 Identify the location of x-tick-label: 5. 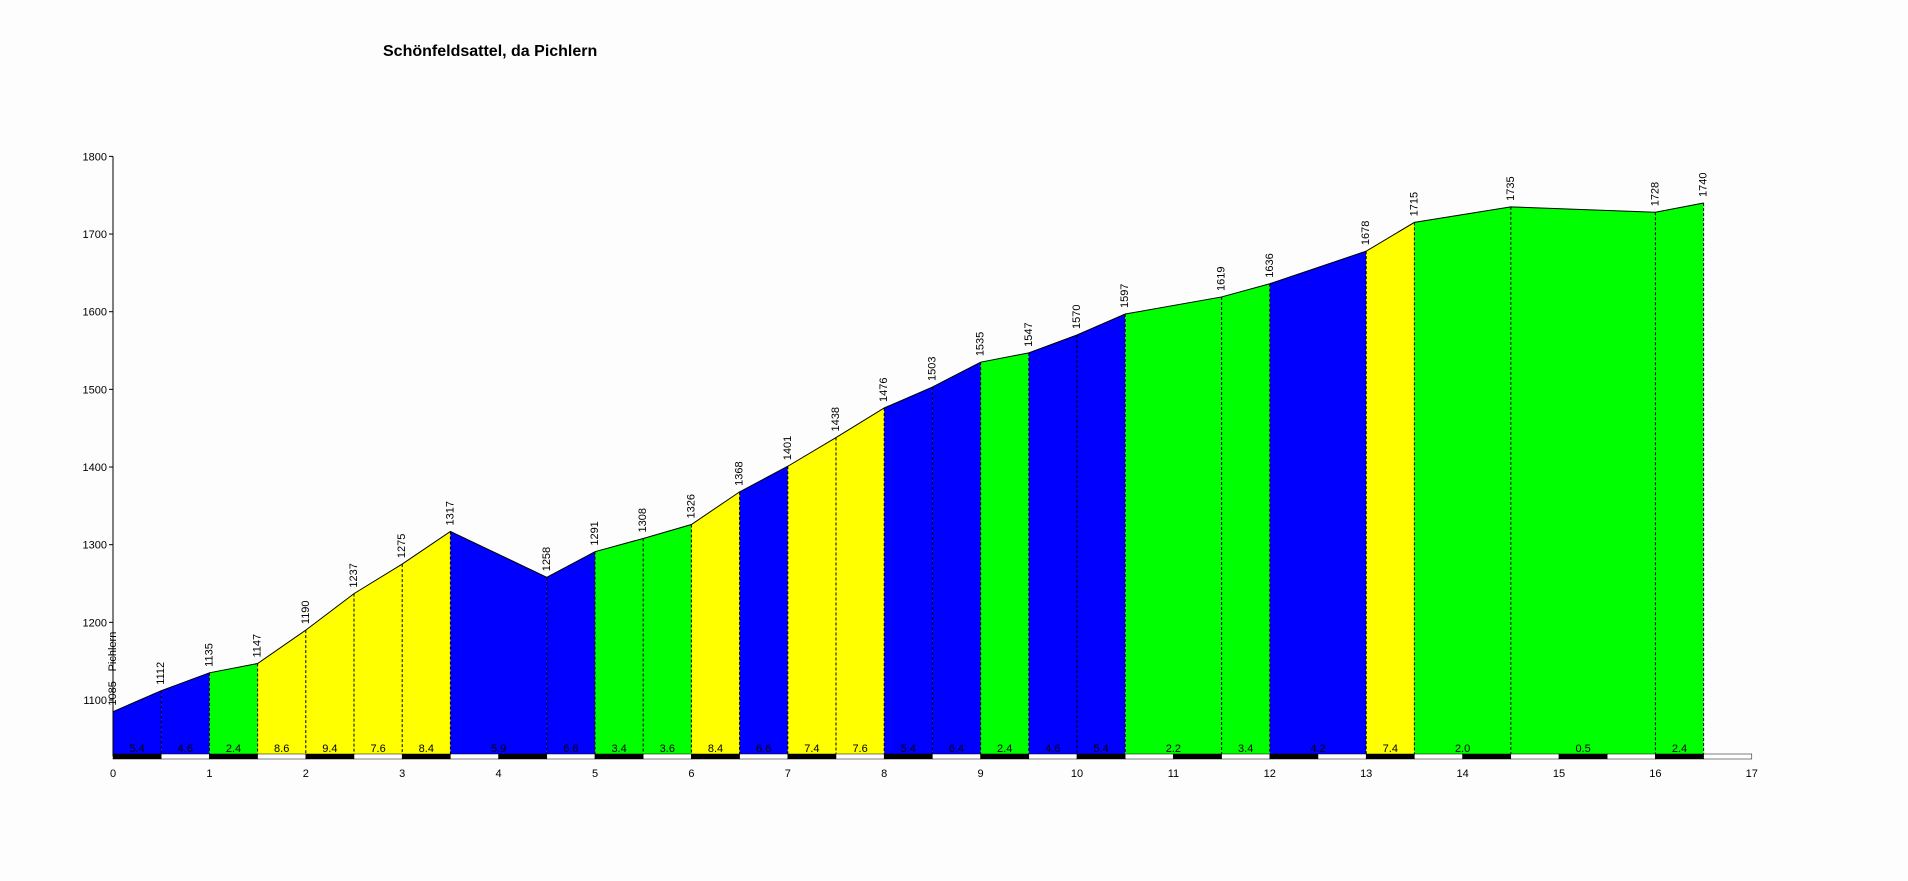
(595, 774).